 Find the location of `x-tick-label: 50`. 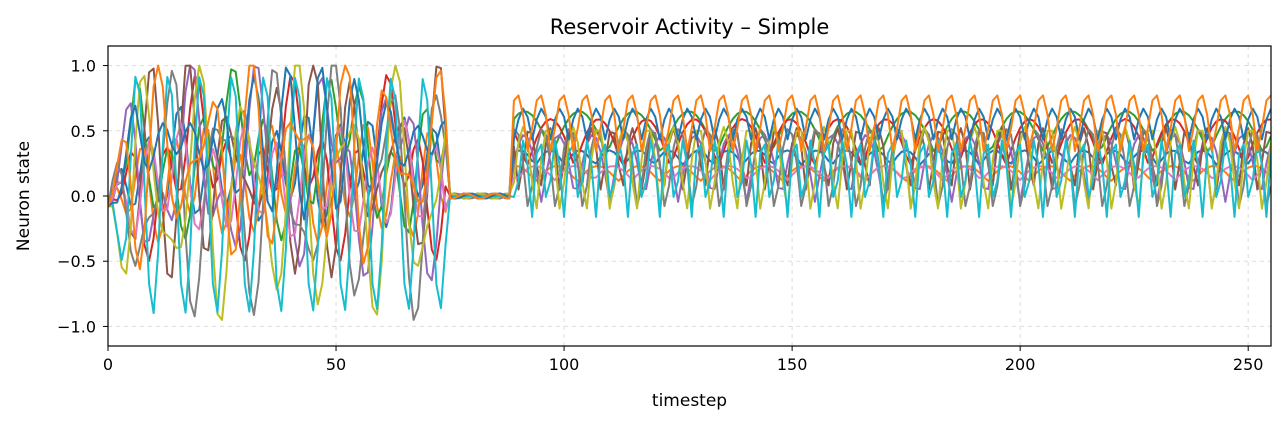

x-tick-label: 50 is located at coordinates (336, 364).